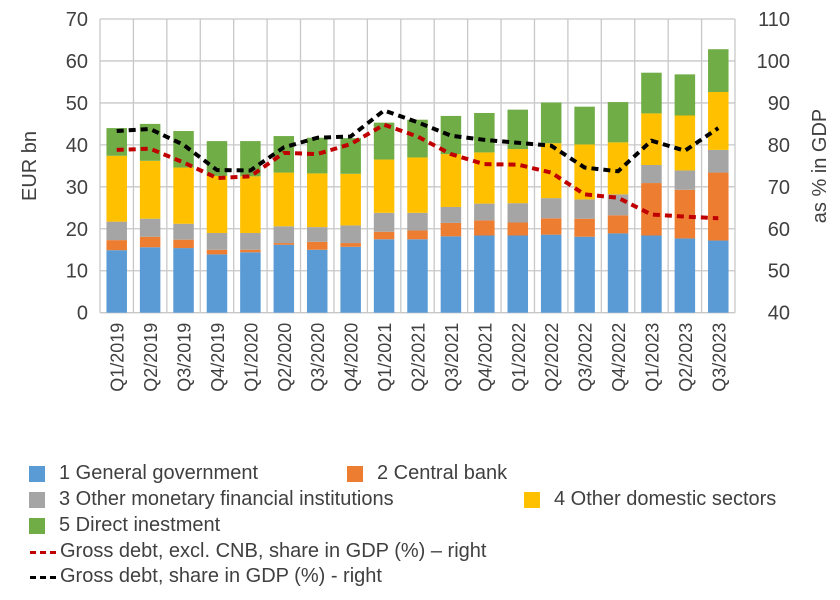 The height and width of the screenshot is (600, 840). I want to click on y-axis-title: EUR bn, so click(30, 166).